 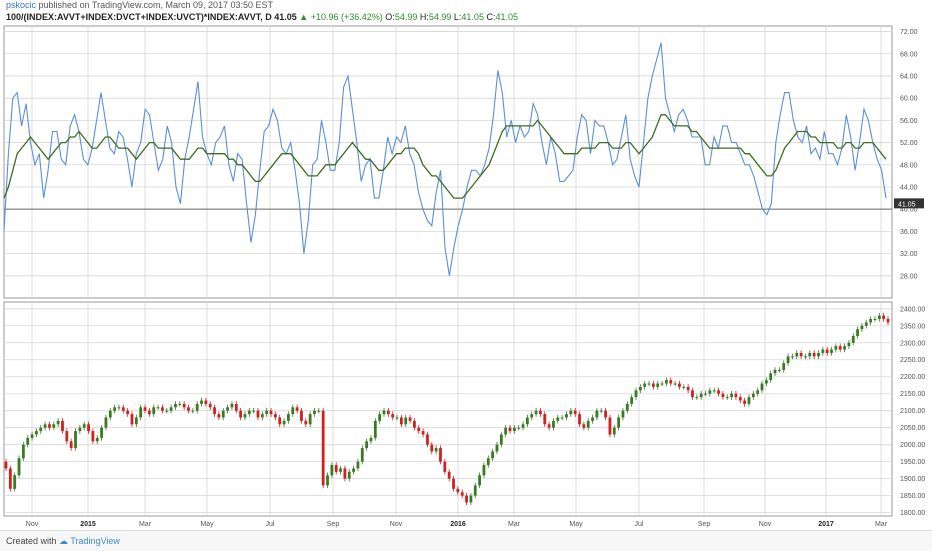 What do you see at coordinates (704, 524) in the screenshot?
I see `x-tick-label: Sep` at bounding box center [704, 524].